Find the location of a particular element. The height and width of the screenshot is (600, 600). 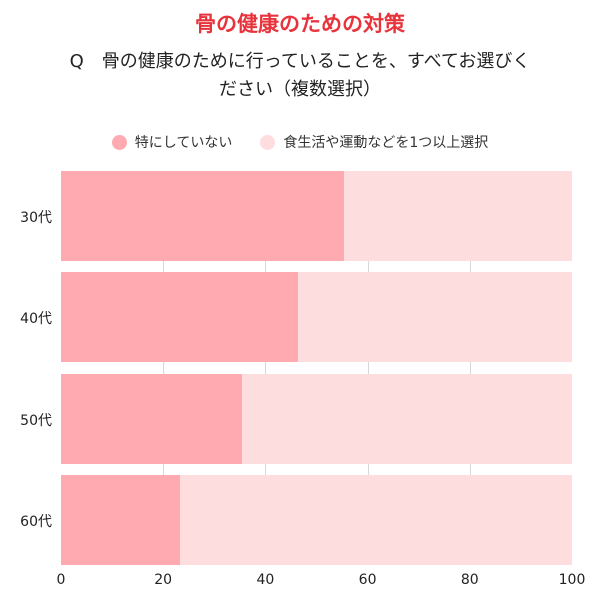

legend-item-none: 特にしていない is located at coordinates (172, 142).